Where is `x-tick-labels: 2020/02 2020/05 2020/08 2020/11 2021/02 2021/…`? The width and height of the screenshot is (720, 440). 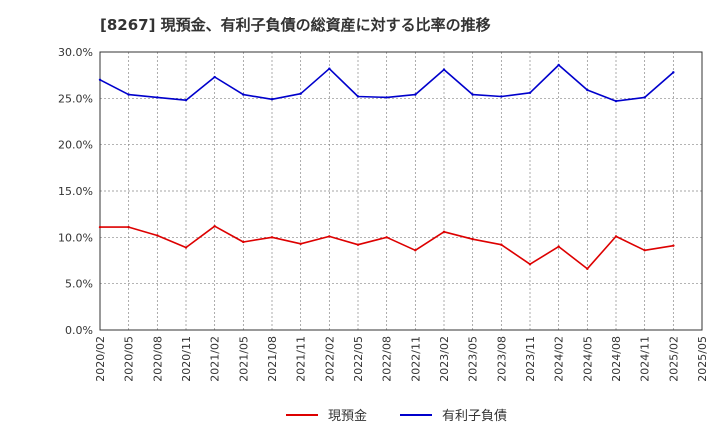
x-tick-labels: 2020/02 2020/05 2020/08 2020/11 2021/02 2021/… is located at coordinates (401, 359).